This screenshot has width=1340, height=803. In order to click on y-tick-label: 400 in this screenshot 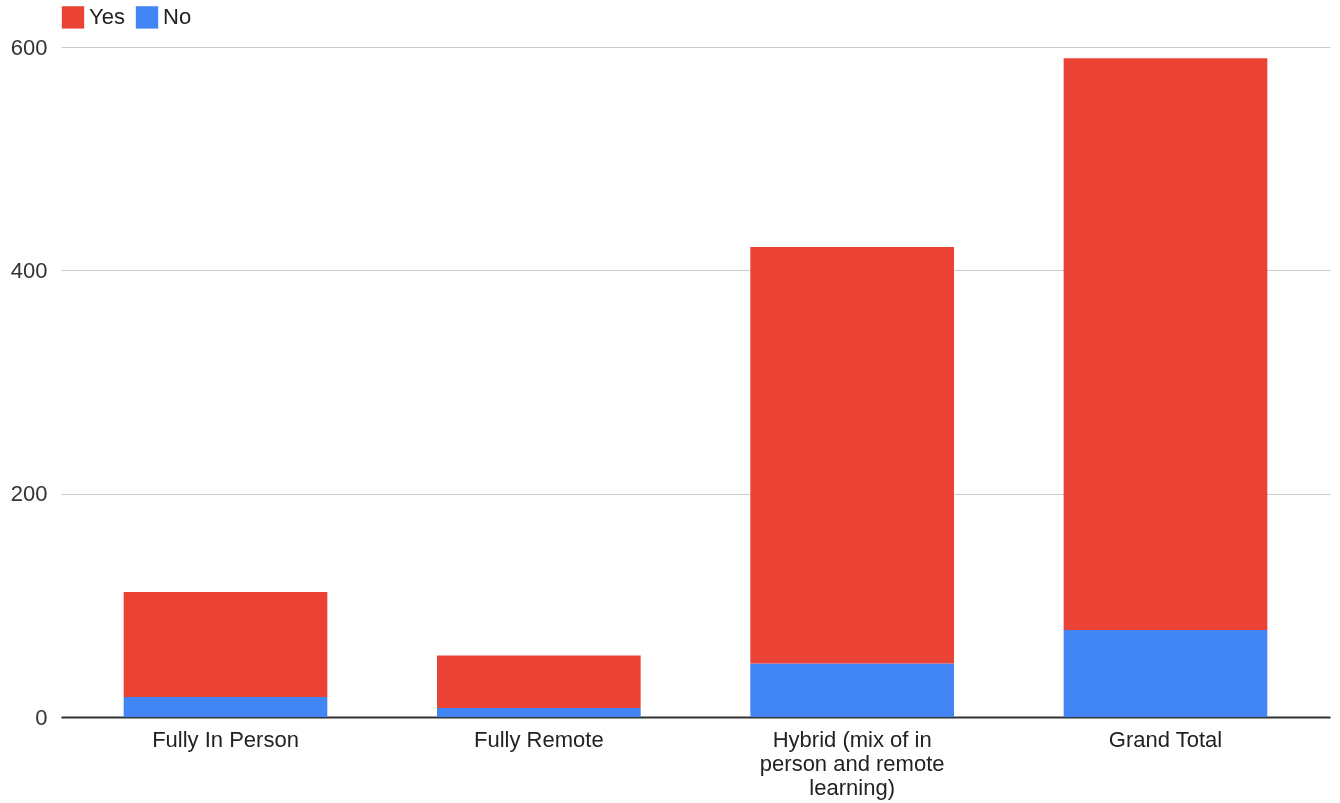, I will do `click(29, 270)`.